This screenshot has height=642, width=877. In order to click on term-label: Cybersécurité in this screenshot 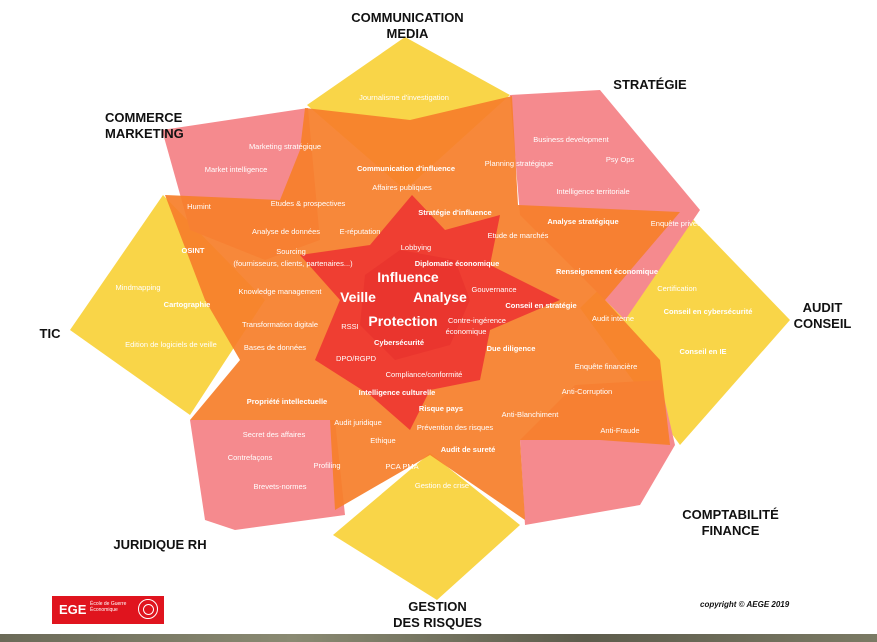, I will do `click(399, 342)`.